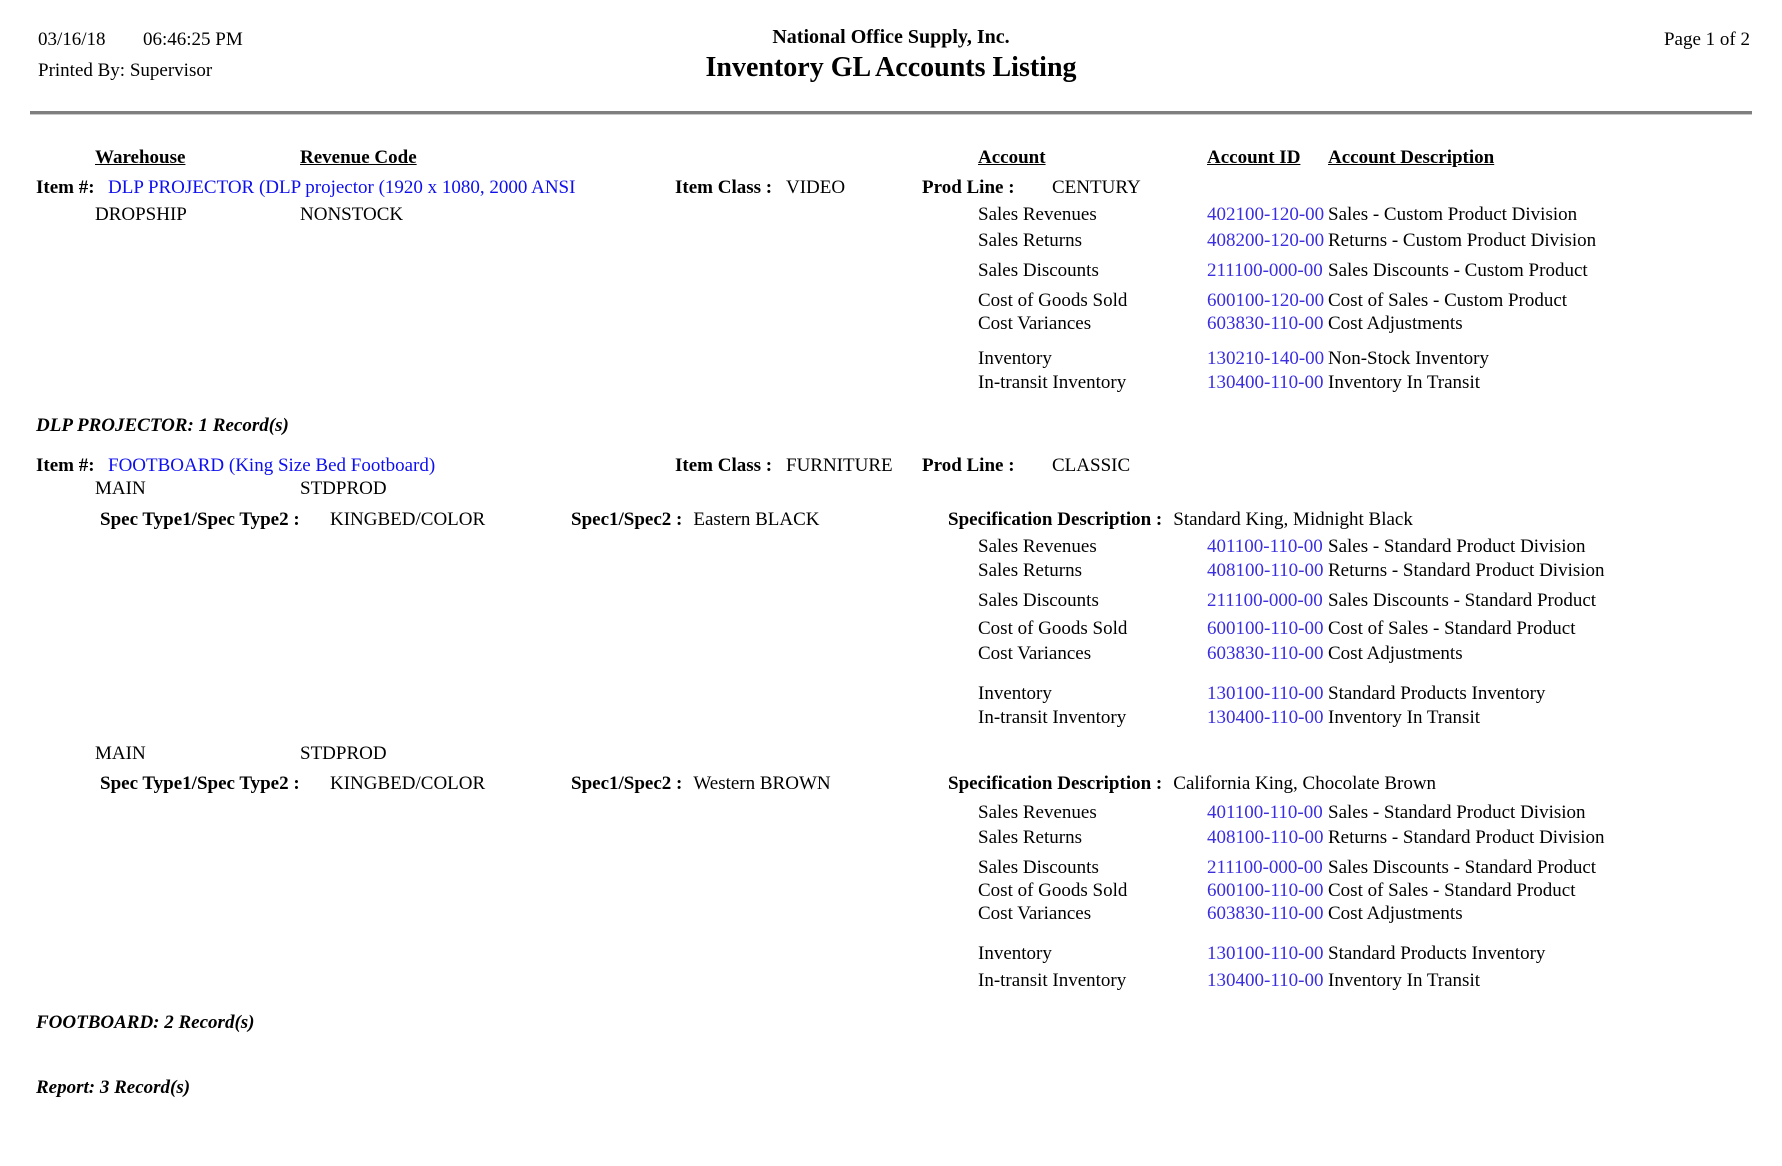 The width and height of the screenshot is (1782, 1166). I want to click on account-description: Non-Stock Inventory, so click(1408, 358).